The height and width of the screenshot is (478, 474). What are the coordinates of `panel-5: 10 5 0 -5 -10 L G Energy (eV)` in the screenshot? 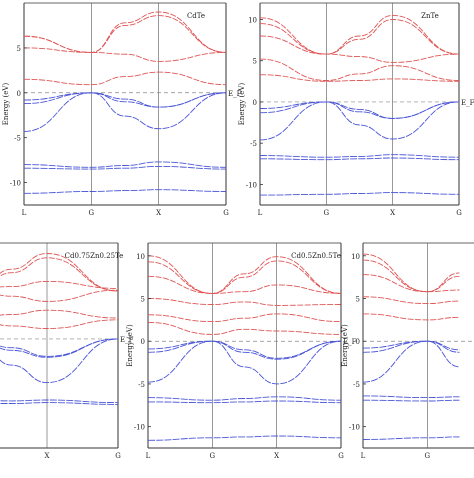 It's located at (407, 351).